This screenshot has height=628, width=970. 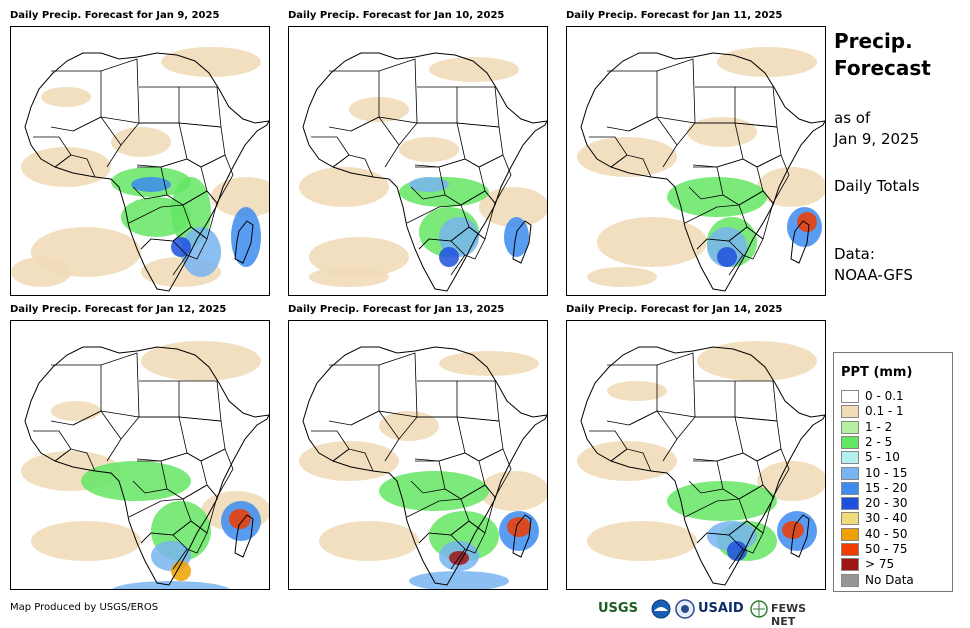 I want to click on partner-logos: USGS USAID FEWS NET, so click(x=712, y=613).